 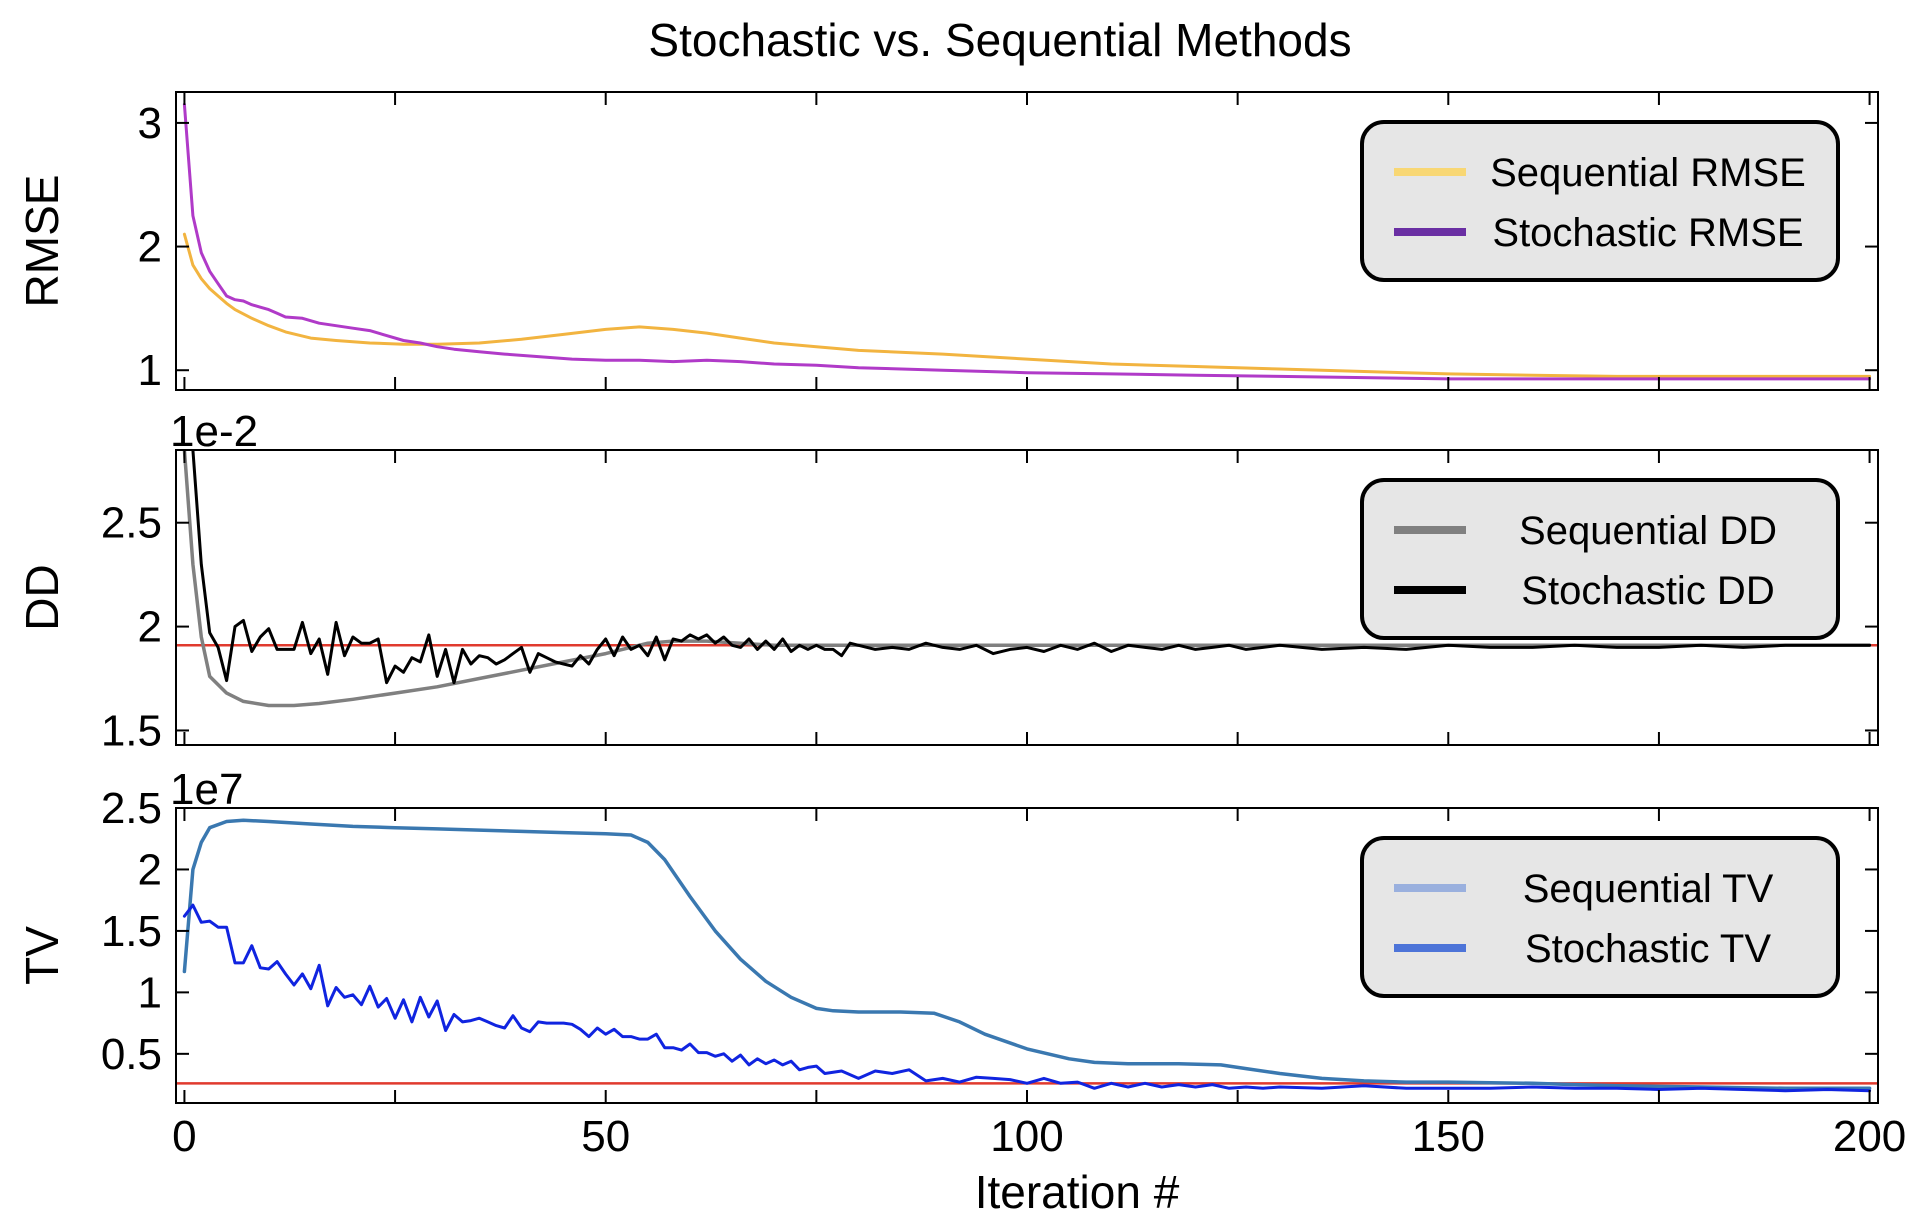 What do you see at coordinates (1869, 1136) in the screenshot?
I see `x-tick-label: 200` at bounding box center [1869, 1136].